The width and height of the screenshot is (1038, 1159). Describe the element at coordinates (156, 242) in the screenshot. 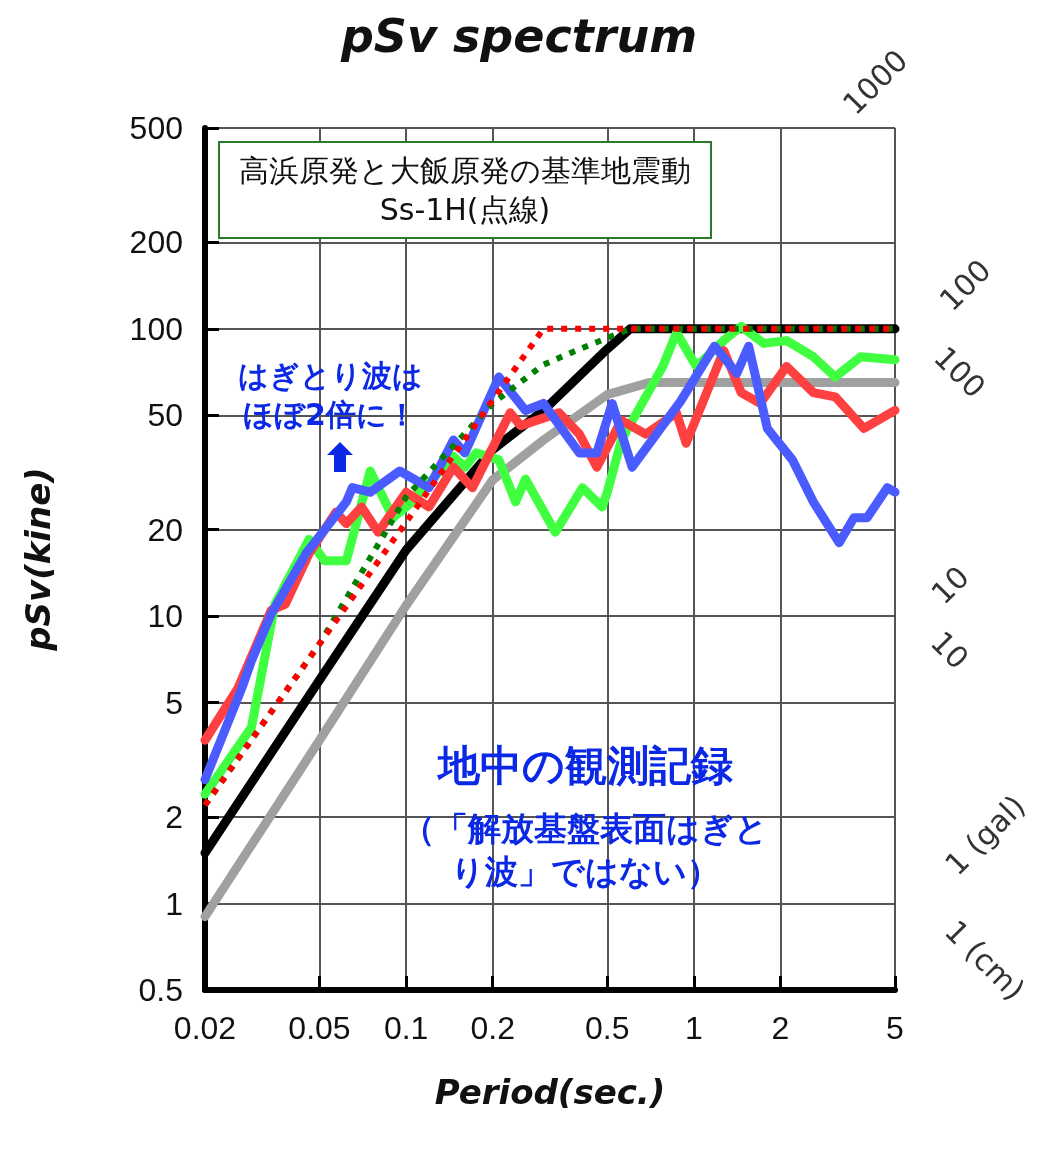

I see `y-tick-label: 200` at that location.